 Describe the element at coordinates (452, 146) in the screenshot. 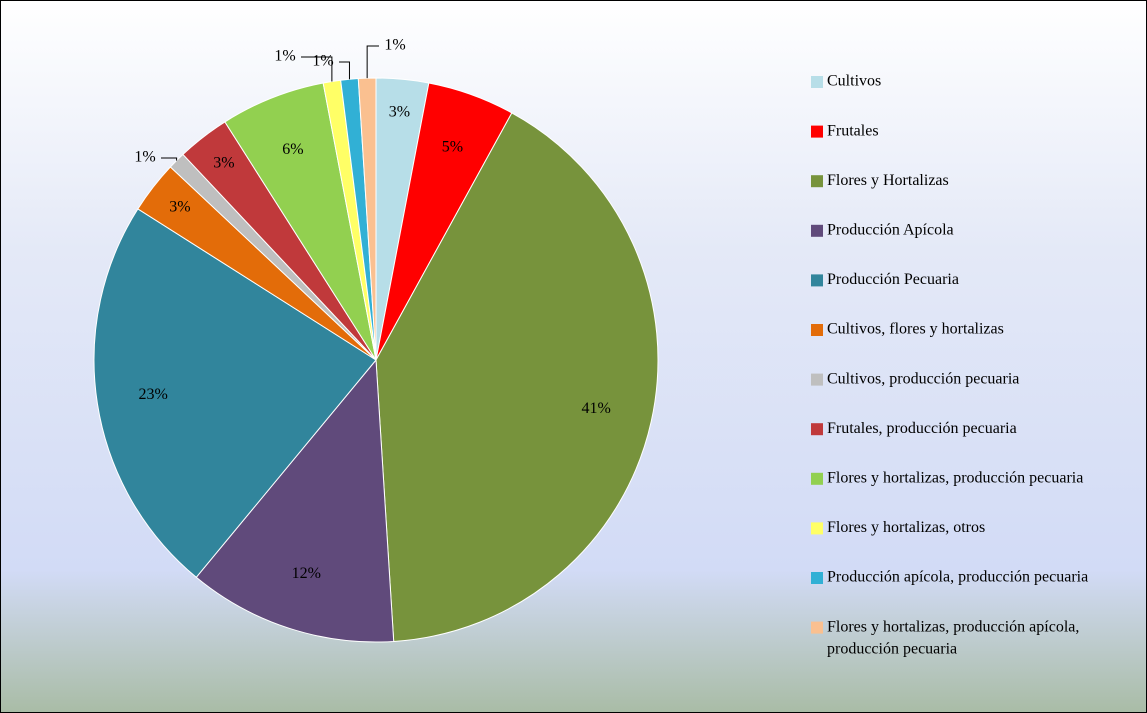

I see `data-label: 5%` at that location.